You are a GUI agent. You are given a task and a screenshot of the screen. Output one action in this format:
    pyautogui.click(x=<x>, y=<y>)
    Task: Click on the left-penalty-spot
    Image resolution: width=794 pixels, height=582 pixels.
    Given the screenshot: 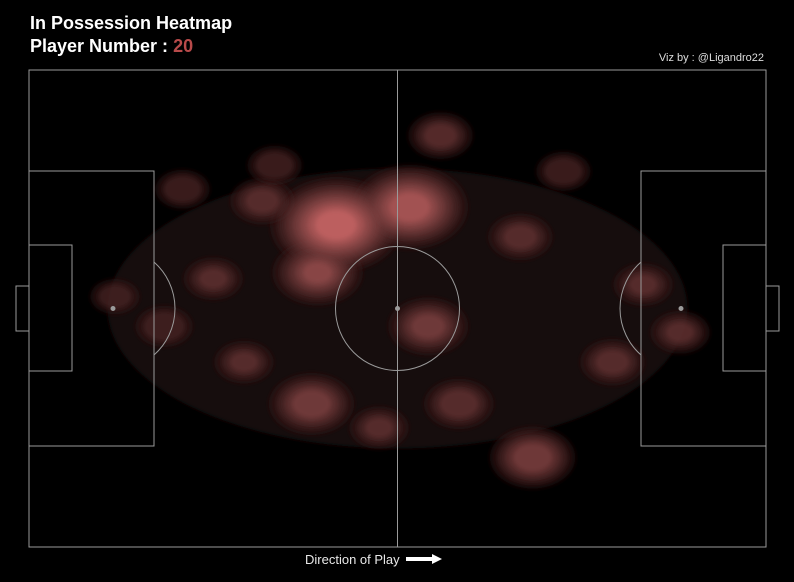 What is the action you would take?
    pyautogui.click(x=113, y=308)
    